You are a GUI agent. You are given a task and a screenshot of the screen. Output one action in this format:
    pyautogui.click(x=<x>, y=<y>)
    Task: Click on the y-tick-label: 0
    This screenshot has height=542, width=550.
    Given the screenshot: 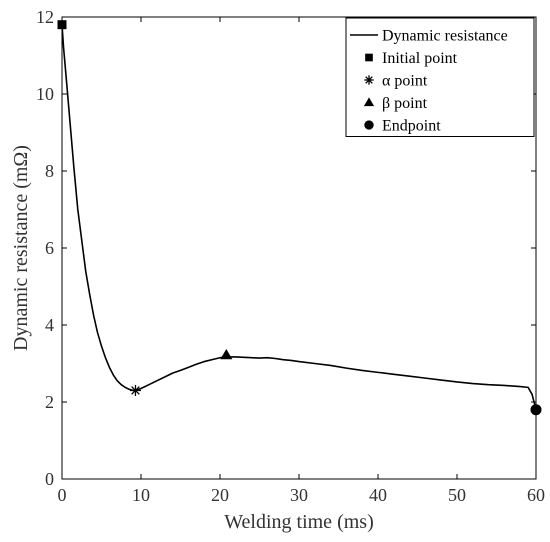 What is the action you would take?
    pyautogui.click(x=49, y=479)
    